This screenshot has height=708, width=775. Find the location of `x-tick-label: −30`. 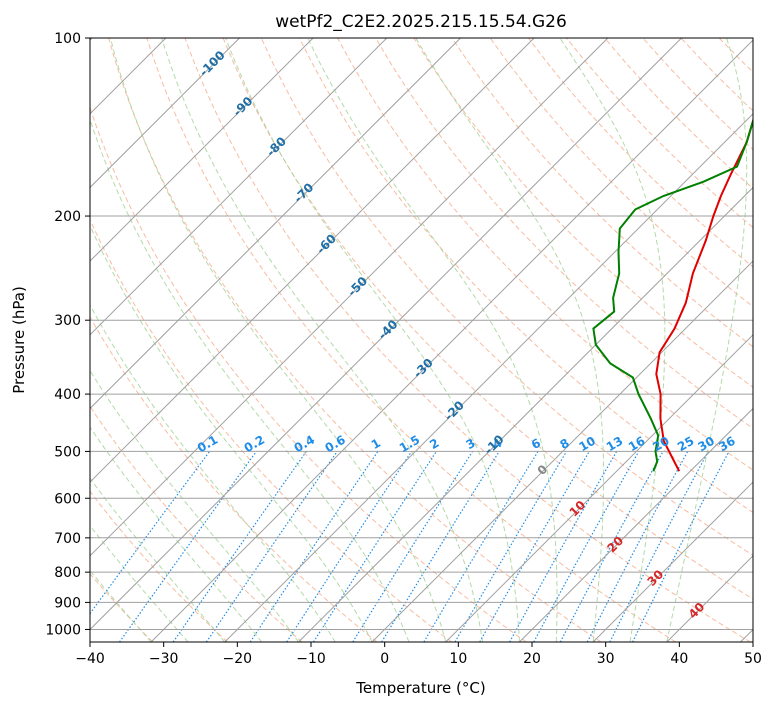

x-tick-label: −30 is located at coordinates (164, 659).